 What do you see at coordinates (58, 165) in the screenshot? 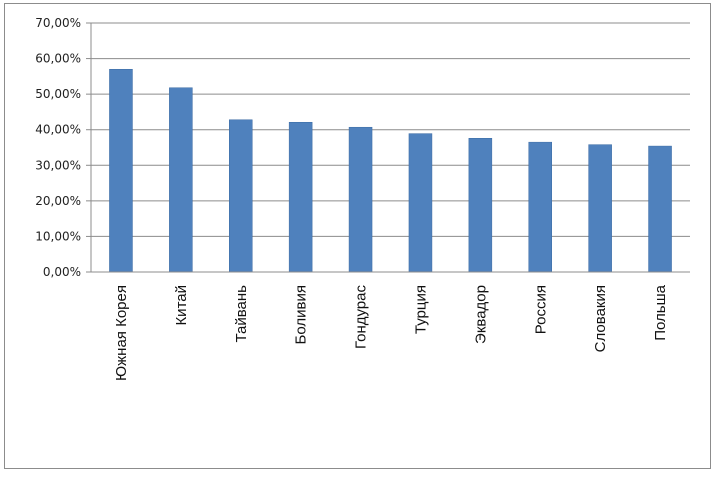
I see `y-tick-label: 30,00%` at bounding box center [58, 165].